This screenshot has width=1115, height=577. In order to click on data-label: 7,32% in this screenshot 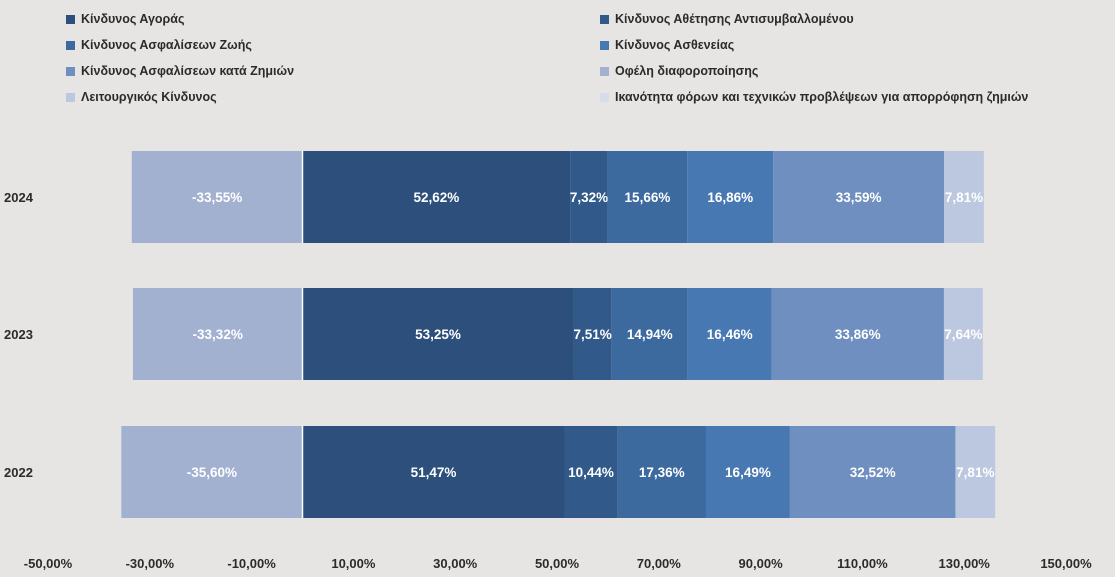, I will do `click(589, 197)`.